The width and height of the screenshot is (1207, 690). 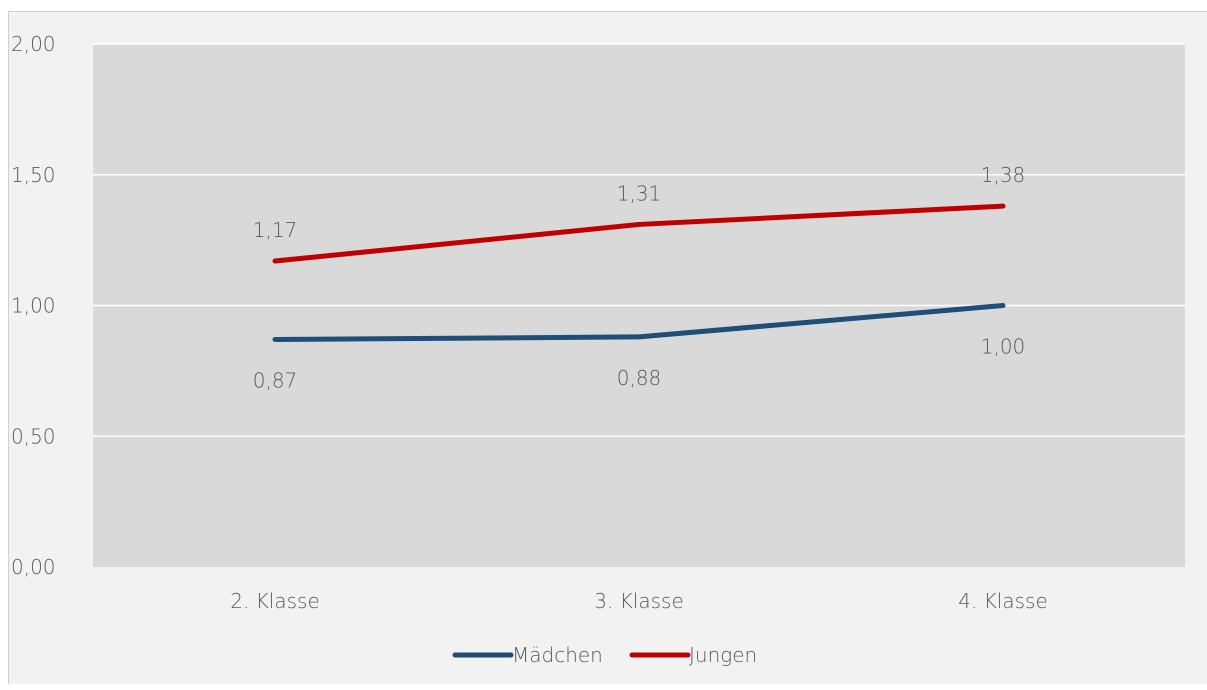 What do you see at coordinates (604, 655) in the screenshot?
I see `legend: Mädchen Jungen` at bounding box center [604, 655].